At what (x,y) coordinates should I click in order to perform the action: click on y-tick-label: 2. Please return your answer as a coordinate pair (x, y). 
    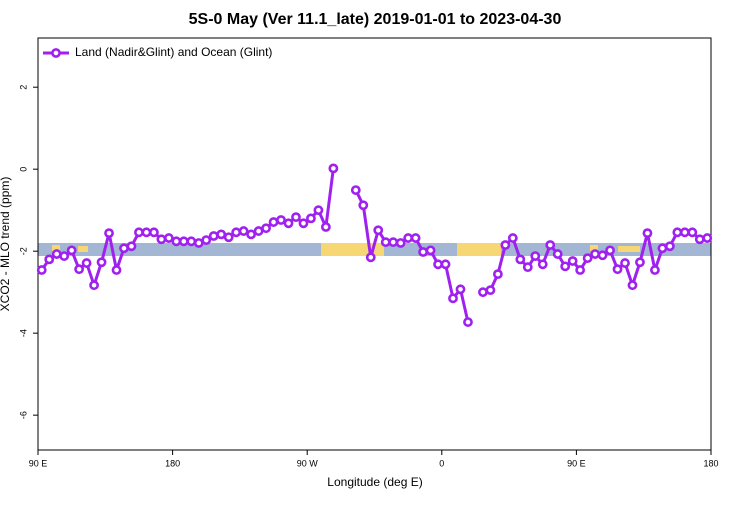
    Looking at the image, I should click on (23, 87).